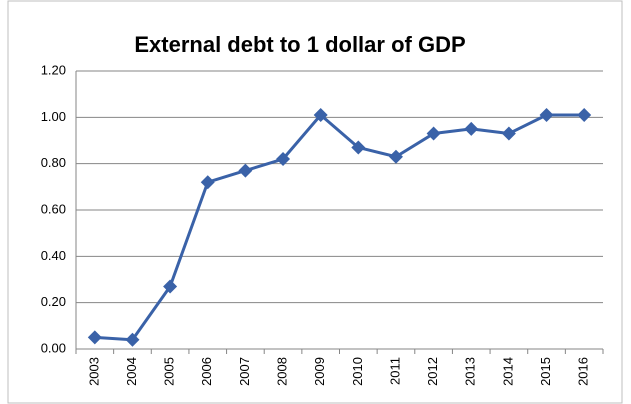  Describe the element at coordinates (53, 116) in the screenshot. I see `y-tick-label: 1.00` at that location.